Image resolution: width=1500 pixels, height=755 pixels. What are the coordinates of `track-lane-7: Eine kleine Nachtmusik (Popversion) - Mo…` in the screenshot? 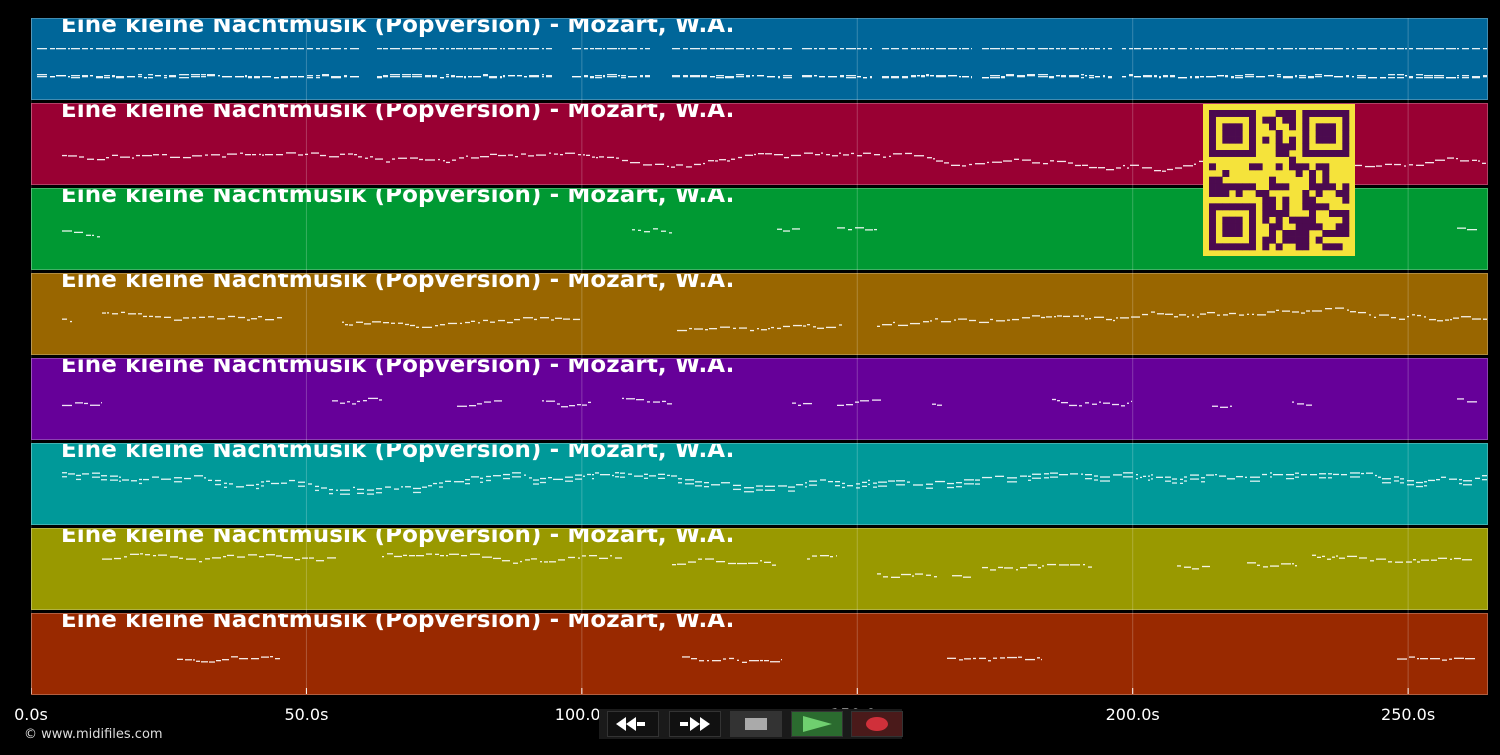 It's located at (759, 569).